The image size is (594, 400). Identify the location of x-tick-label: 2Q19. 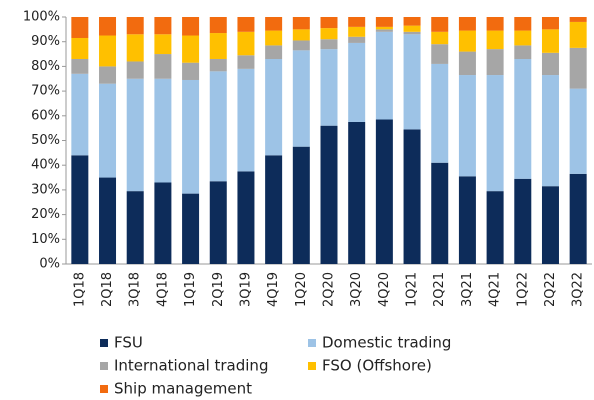
(218, 289).